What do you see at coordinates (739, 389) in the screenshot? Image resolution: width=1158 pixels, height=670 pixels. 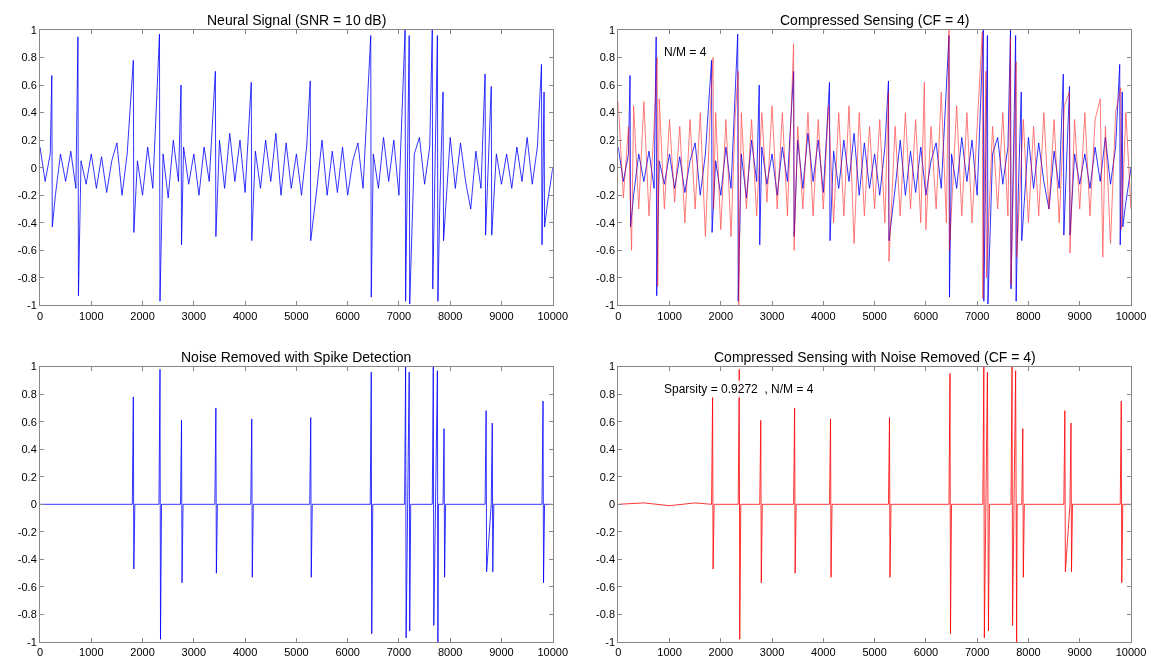 I see `annotation: Sparsity = 0.9272 , N/M = 4` at bounding box center [739, 389].